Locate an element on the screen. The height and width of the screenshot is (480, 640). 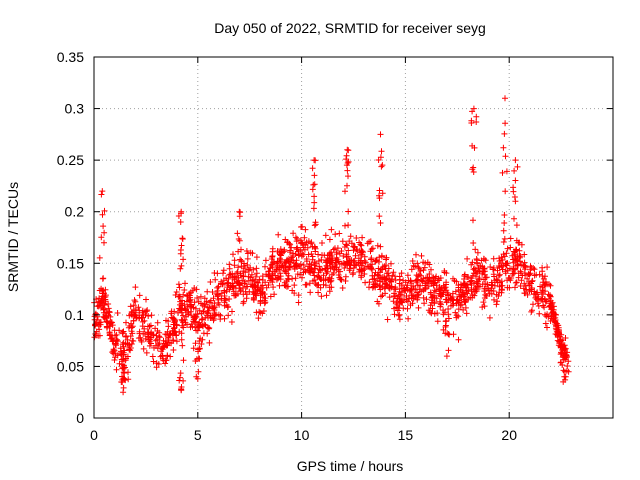
y-tick-label: 0.3 is located at coordinates (75, 109).